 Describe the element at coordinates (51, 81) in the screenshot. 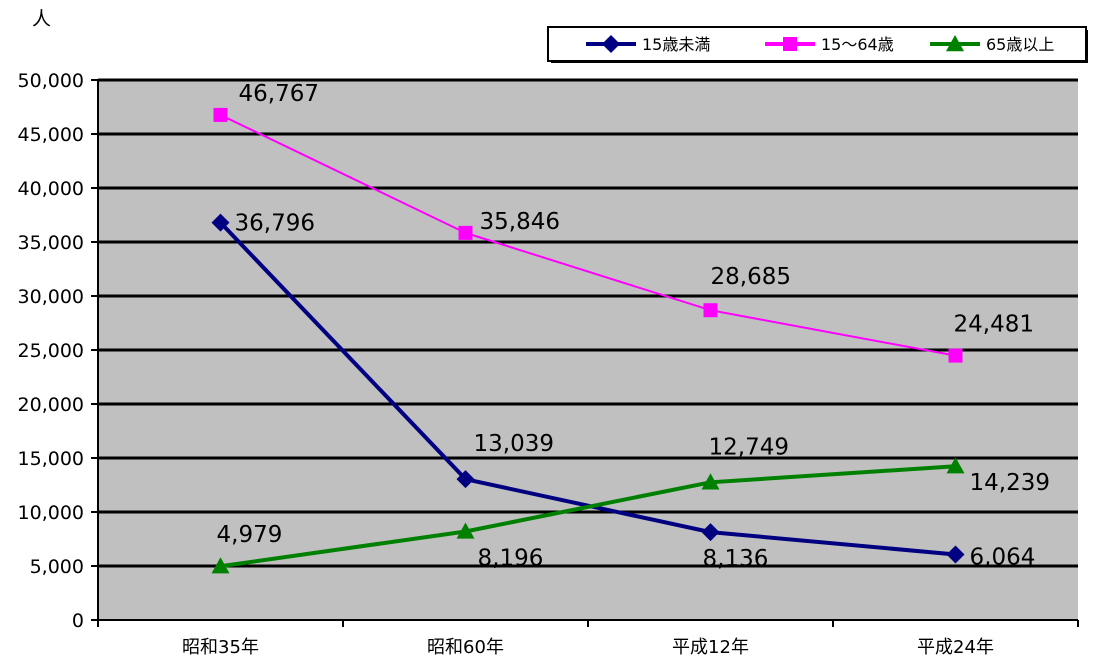

I see `y-tick-label: 50,000` at that location.